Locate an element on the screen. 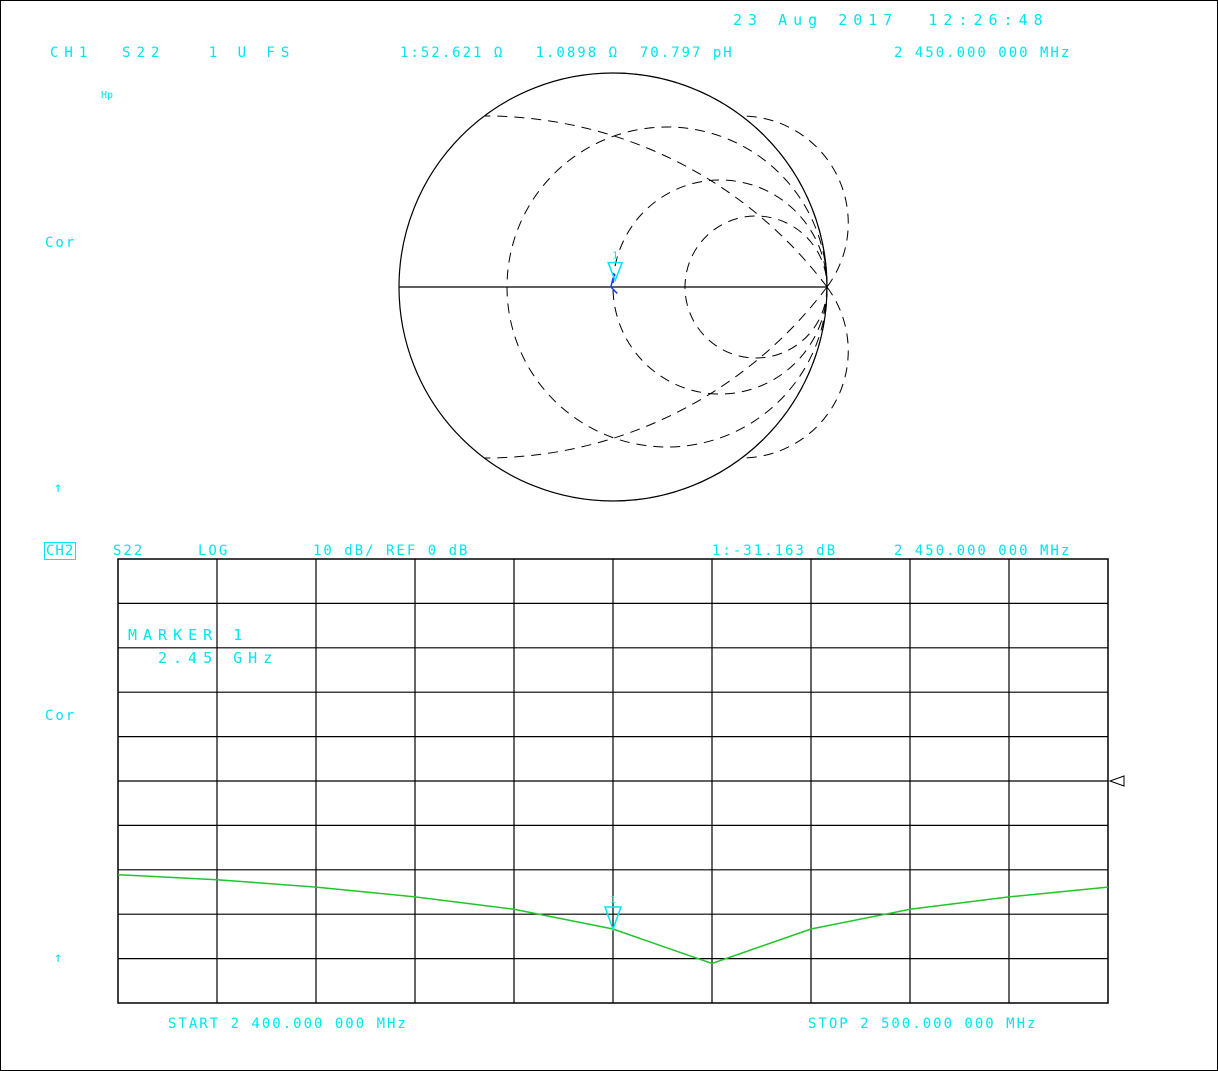 This screenshot has width=1218, height=1071. log-marker-triangle is located at coordinates (613, 919).